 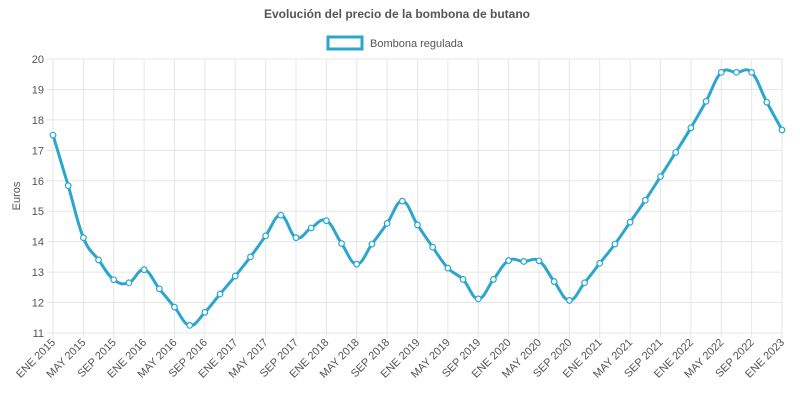 What do you see at coordinates (38, 182) in the screenshot?
I see `y-tick-label: 16` at bounding box center [38, 182].